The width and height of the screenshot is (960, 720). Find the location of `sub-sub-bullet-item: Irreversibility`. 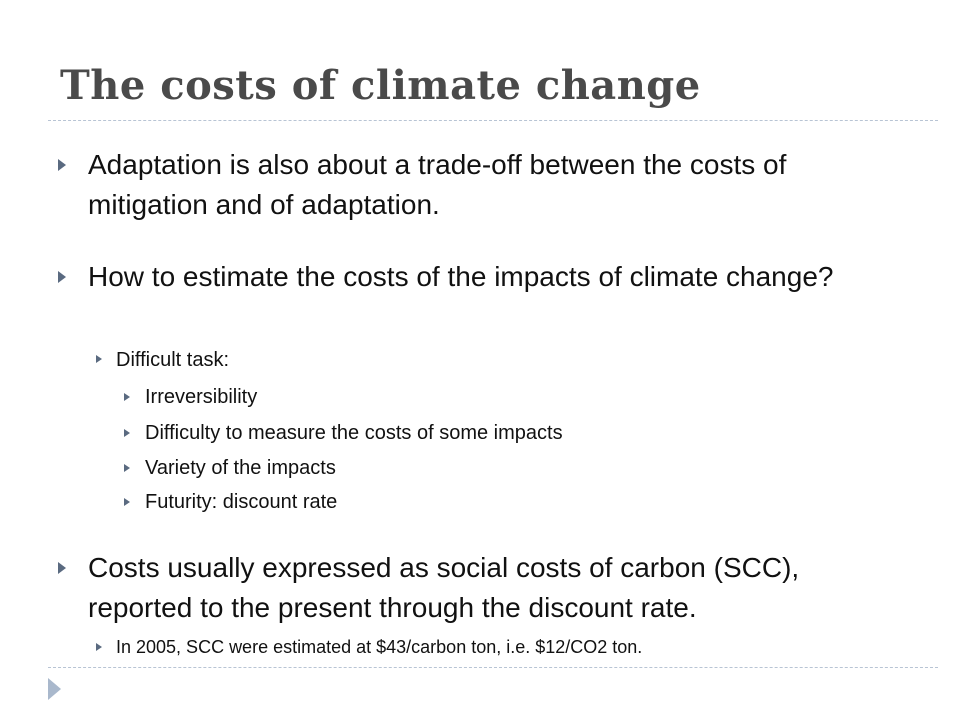

sub-sub-bullet-item: Irreversibility is located at coordinates (191, 397).